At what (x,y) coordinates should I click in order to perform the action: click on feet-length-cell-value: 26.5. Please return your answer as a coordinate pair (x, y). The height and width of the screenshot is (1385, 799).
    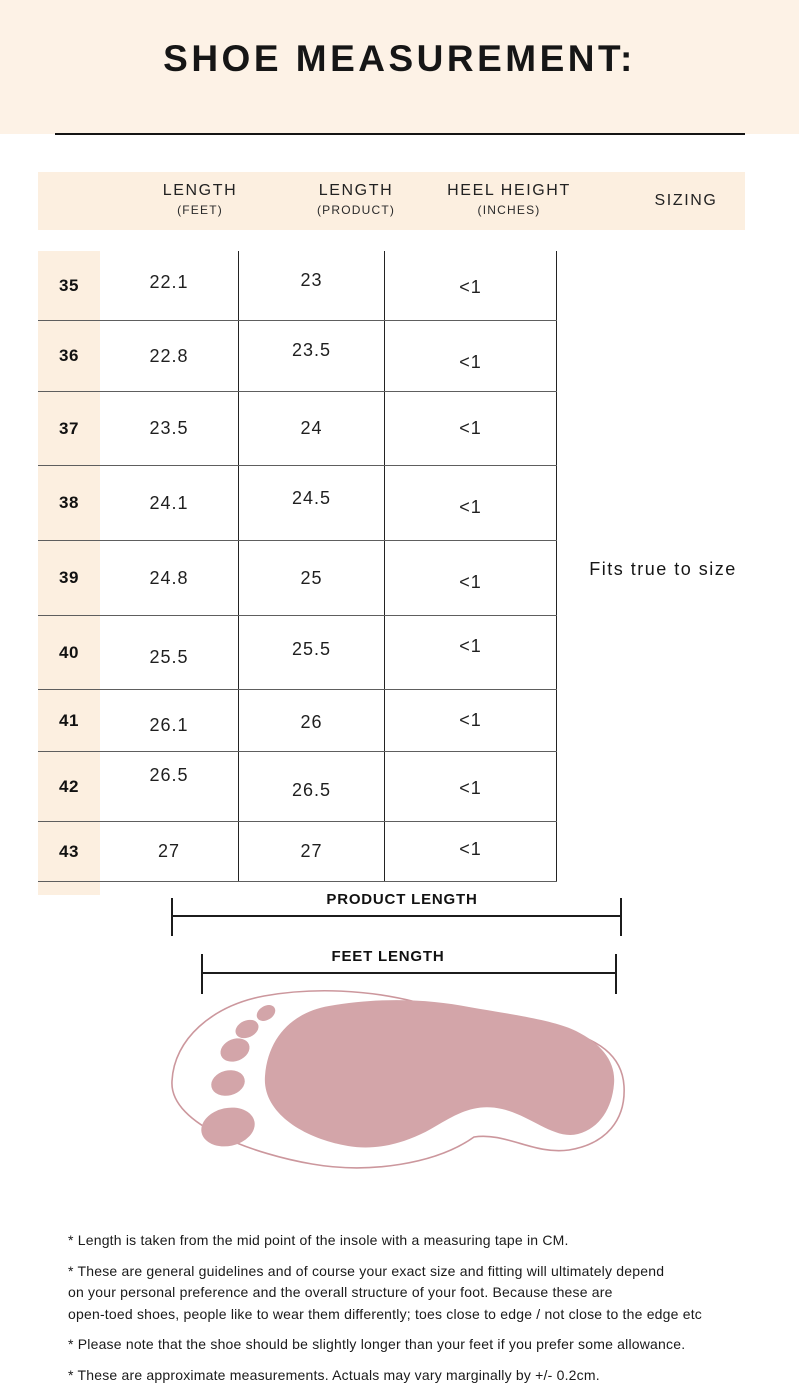
    Looking at the image, I should click on (169, 775).